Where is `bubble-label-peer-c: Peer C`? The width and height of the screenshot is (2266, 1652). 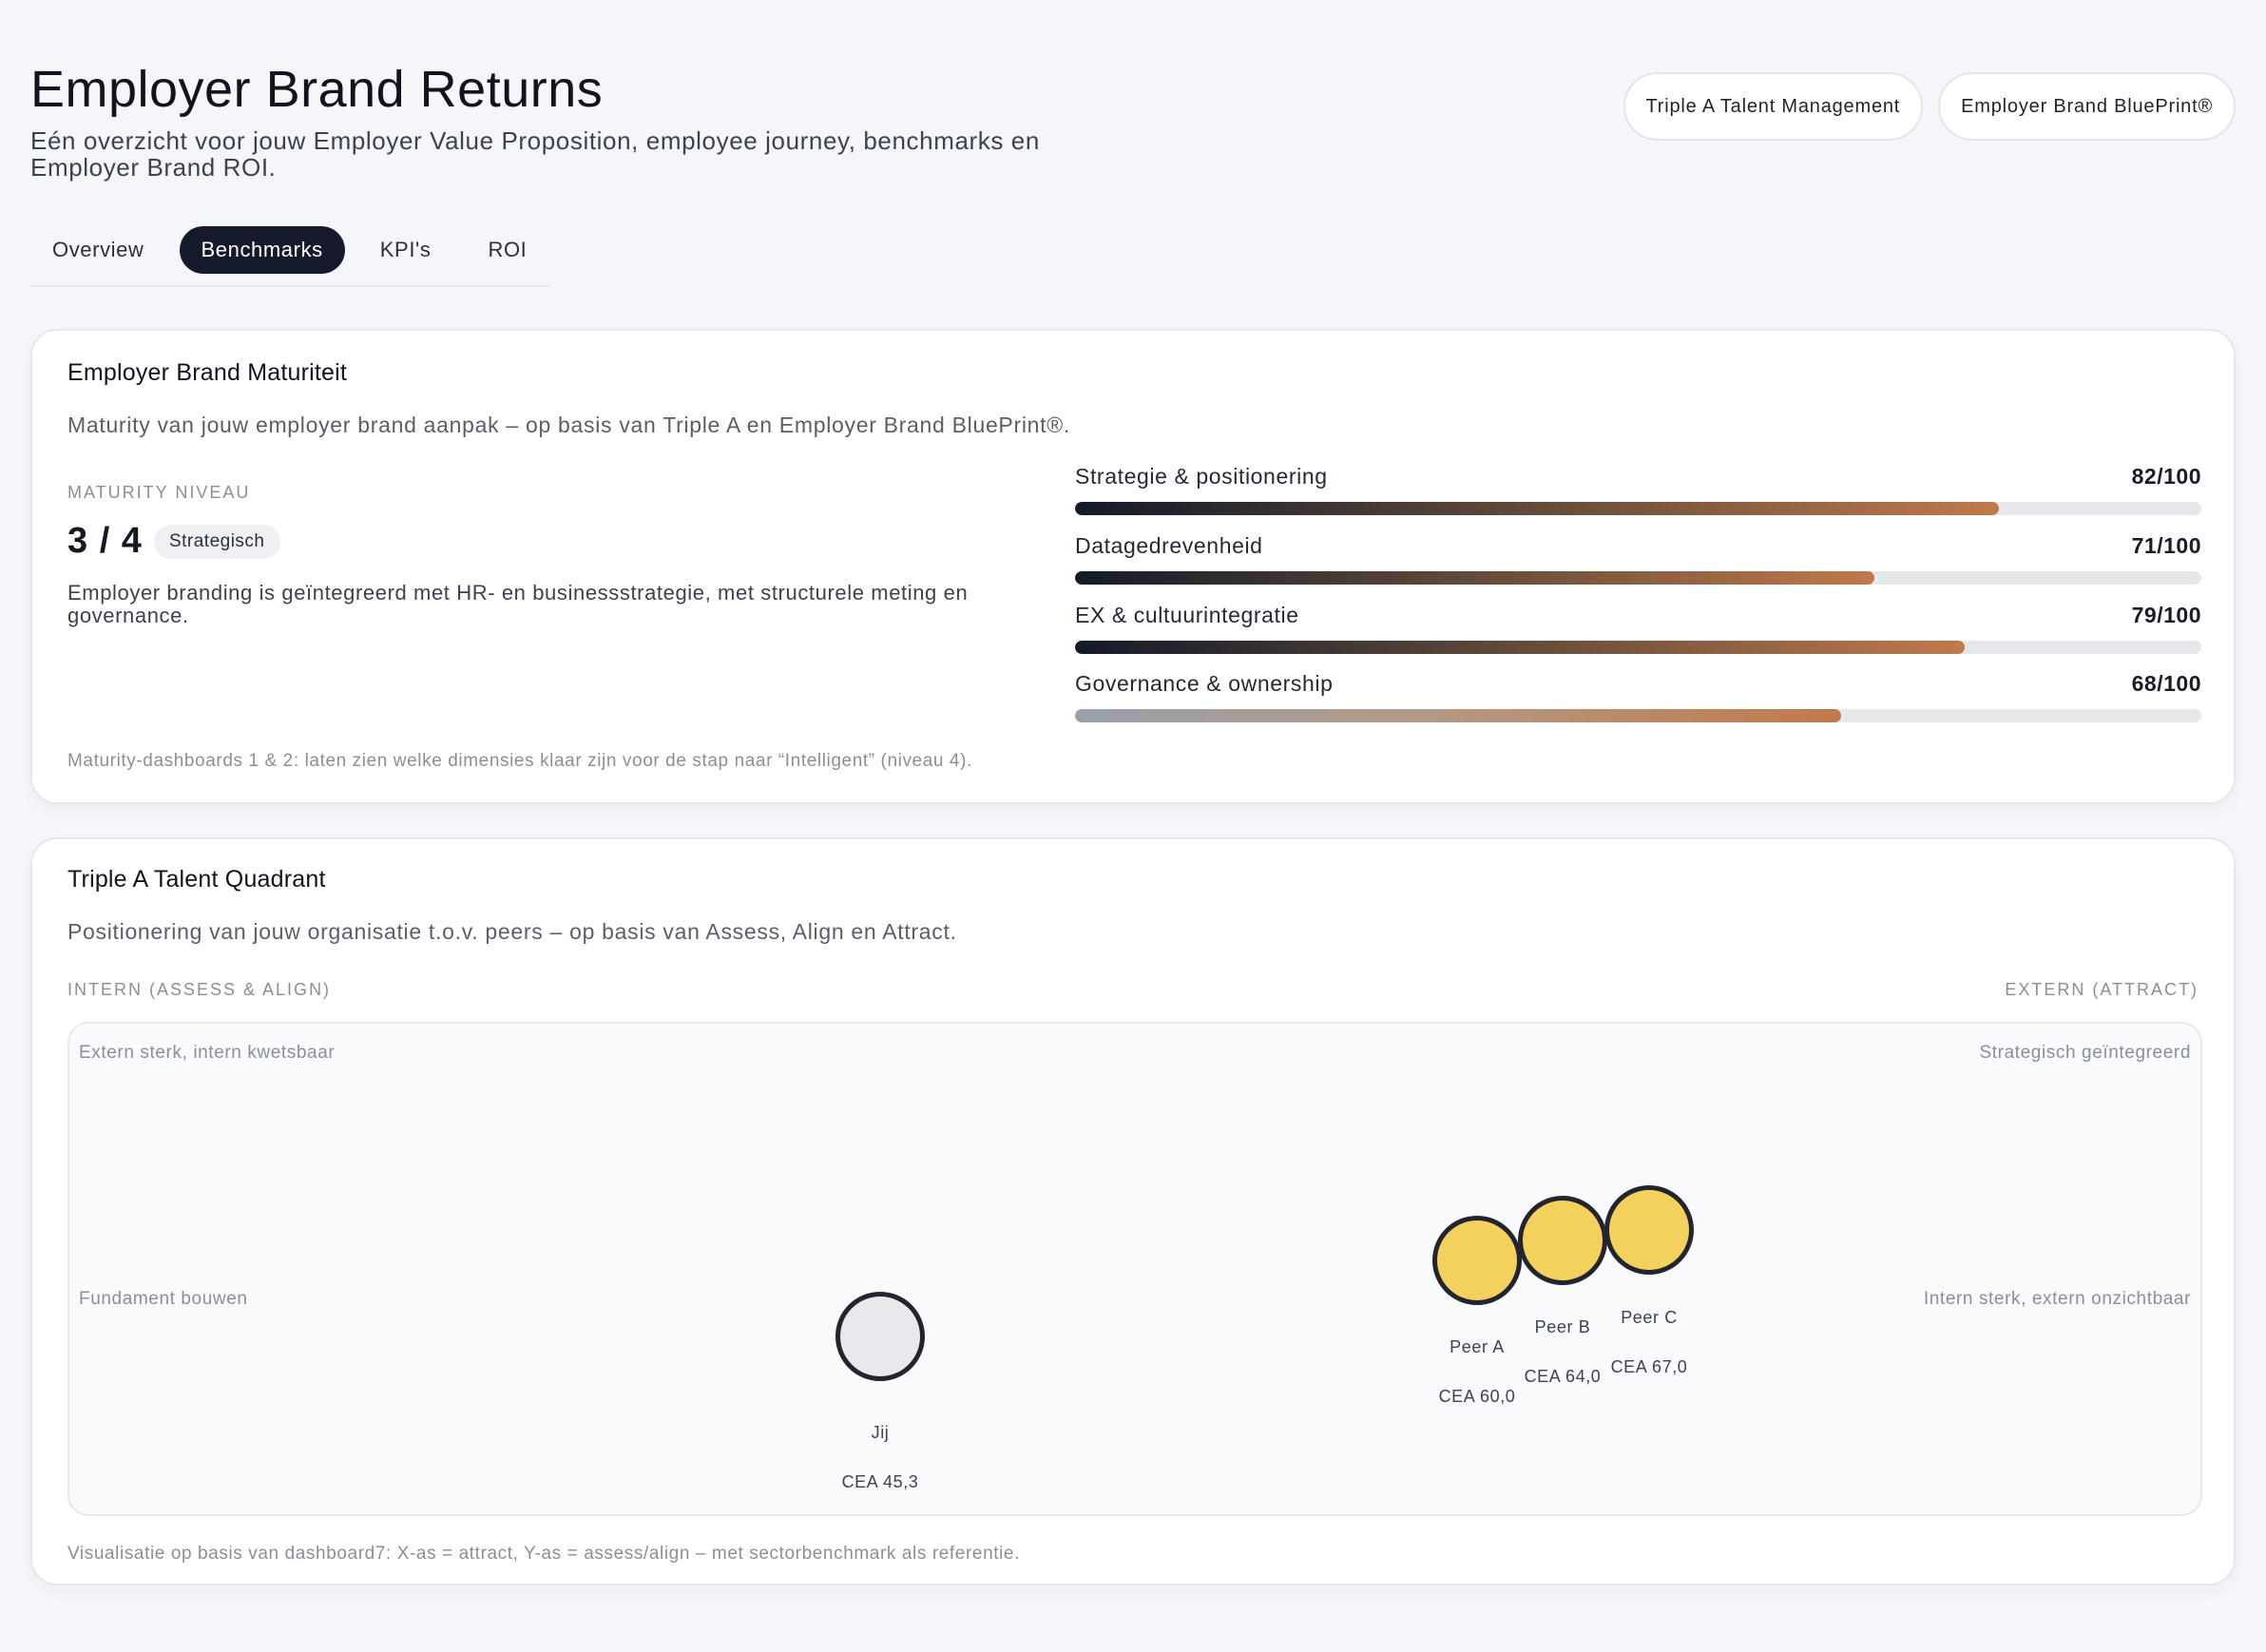
bubble-label-peer-c: Peer C is located at coordinates (1649, 1317).